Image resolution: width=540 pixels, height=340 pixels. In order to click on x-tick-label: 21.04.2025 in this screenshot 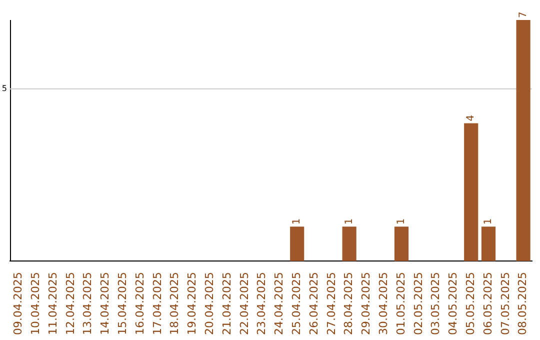, I will do `click(227, 304)`.